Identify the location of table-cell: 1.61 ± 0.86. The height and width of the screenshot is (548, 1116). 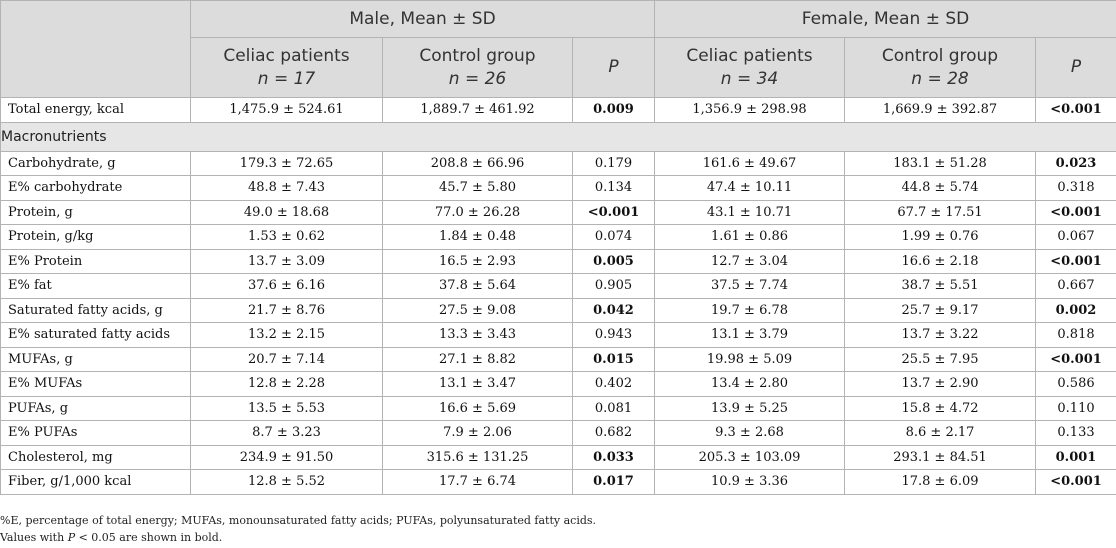
(749, 237).